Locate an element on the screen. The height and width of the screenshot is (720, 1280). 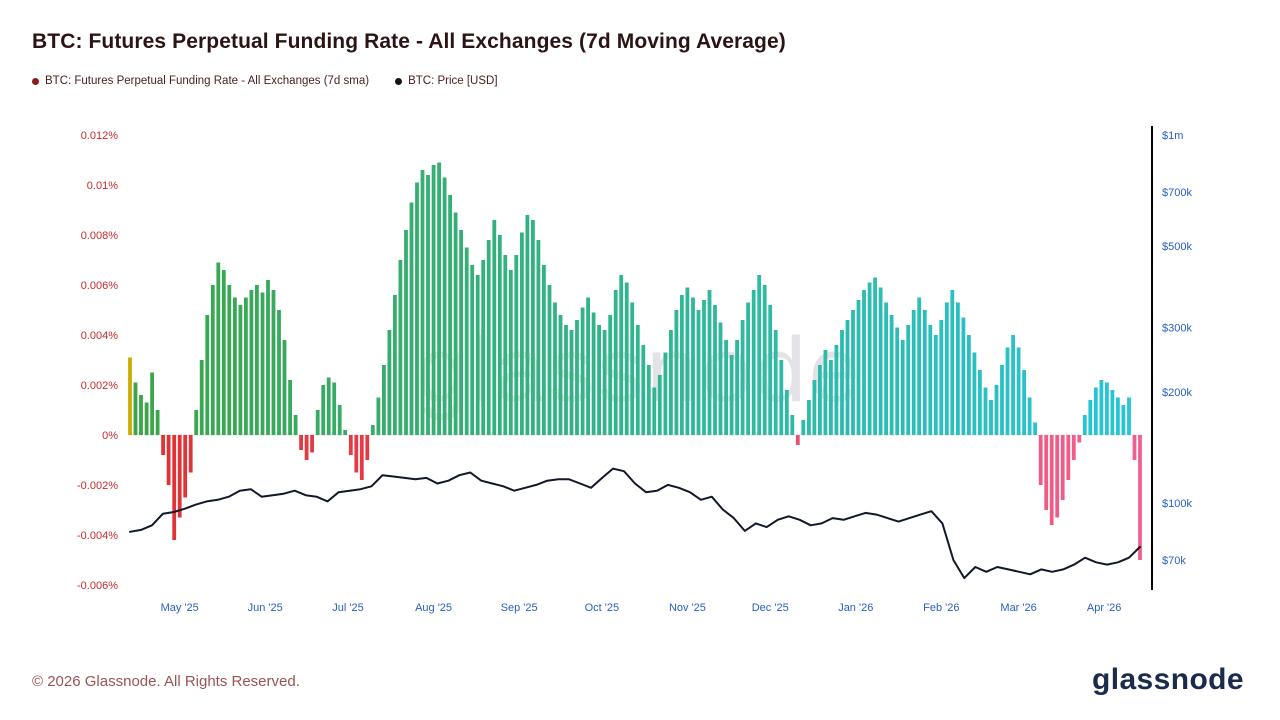
left-axis-tick-label: 0.01% is located at coordinates (102, 186).